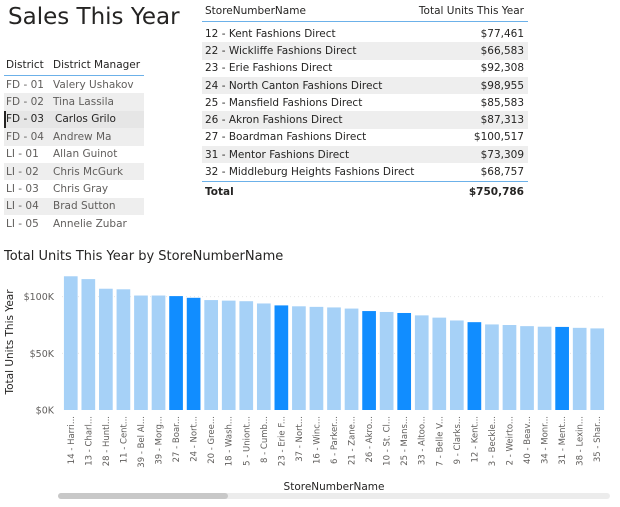 Image resolution: width=620 pixels, height=507 pixels. Describe the element at coordinates (334, 485) in the screenshot. I see `x-axis-label: StoreNumberName` at that location.